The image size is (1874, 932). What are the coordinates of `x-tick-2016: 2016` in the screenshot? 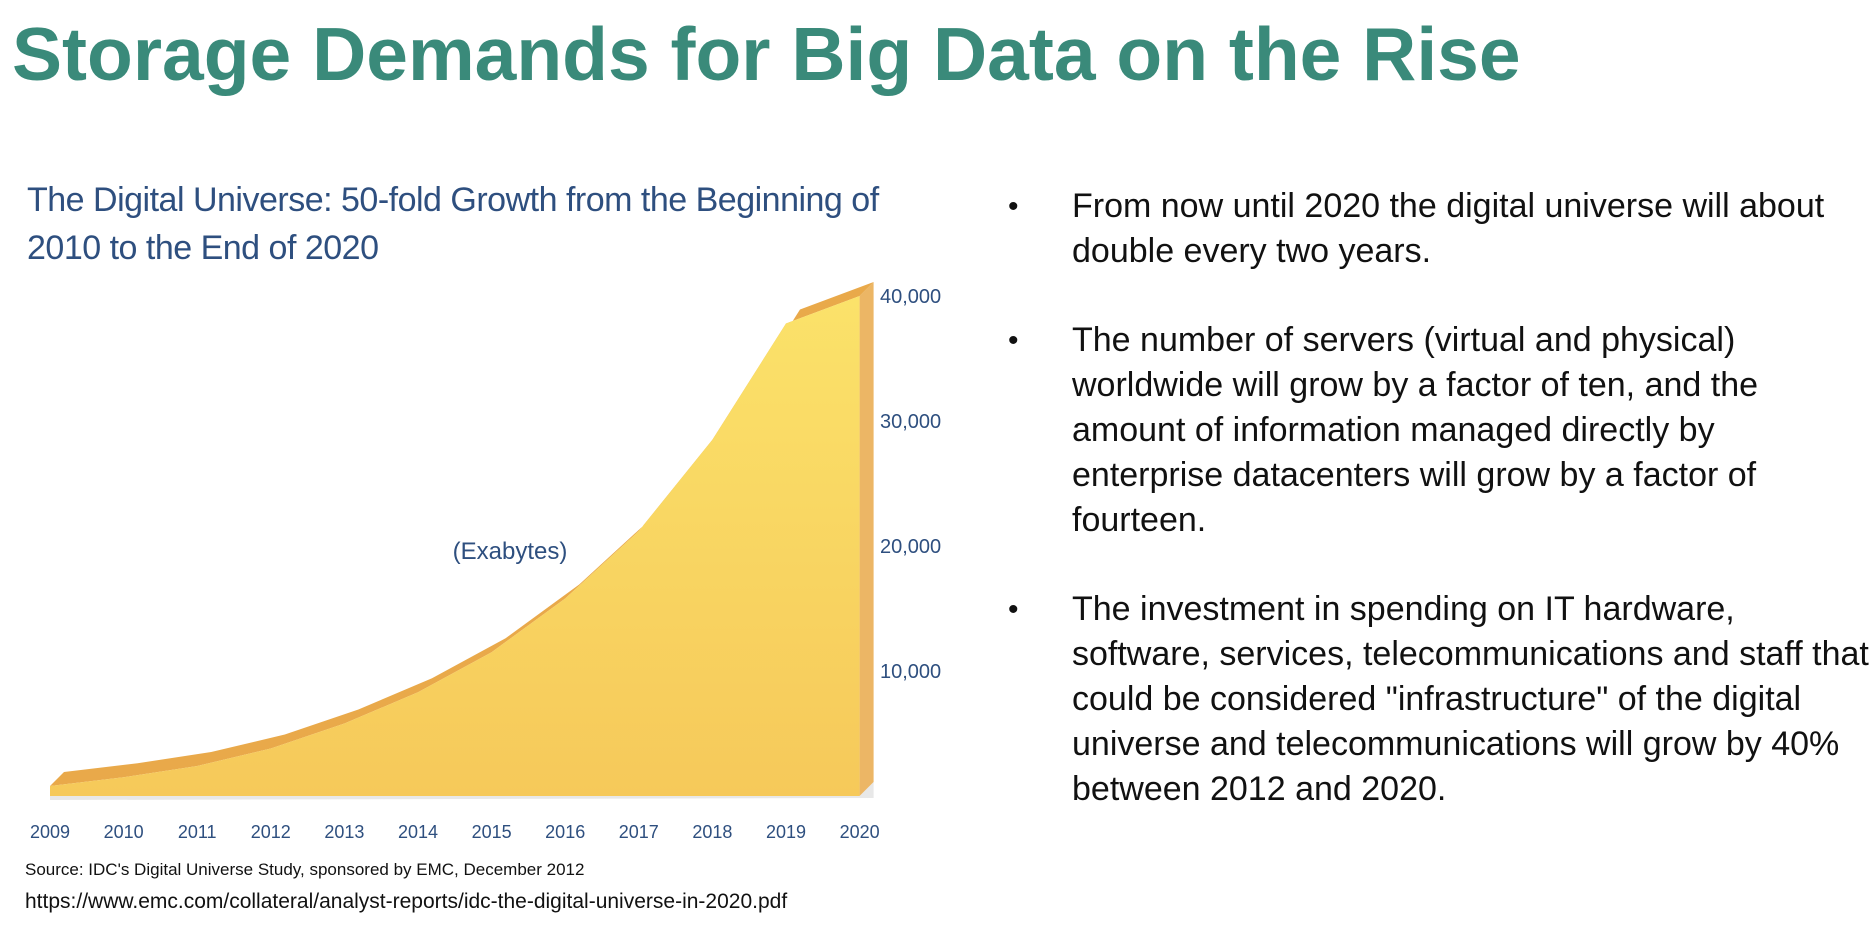 It's located at (565, 832).